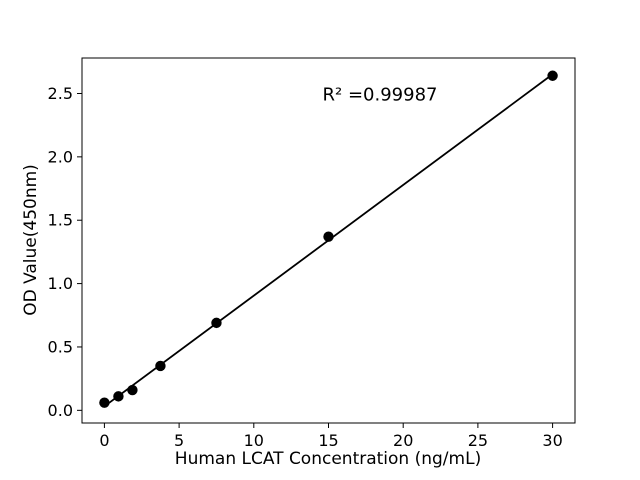 This screenshot has height=480, width=640. Describe the element at coordinates (60, 220) in the screenshot. I see `y-tick-label: 1.5` at that location.